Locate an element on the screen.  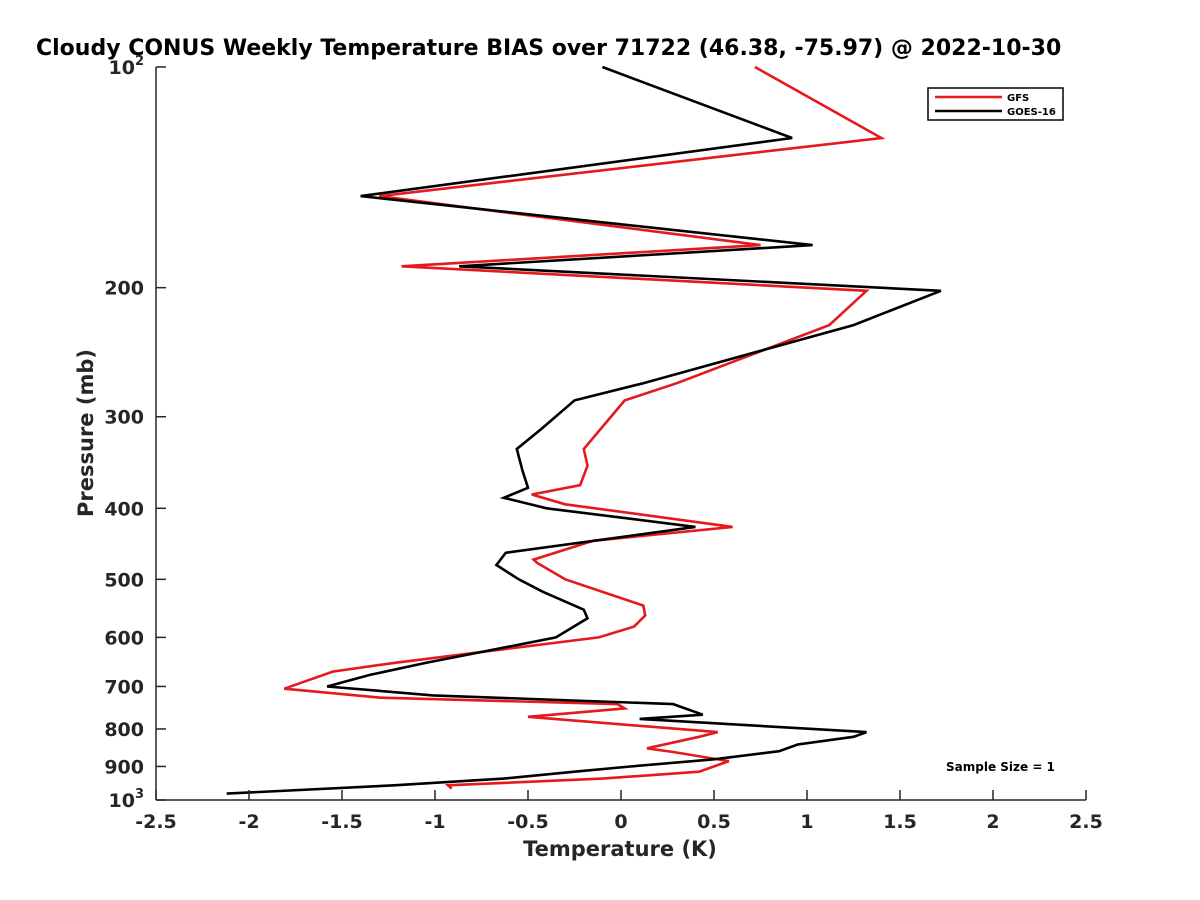
legend-label-gfs: GFS is located at coordinates (1018, 98).